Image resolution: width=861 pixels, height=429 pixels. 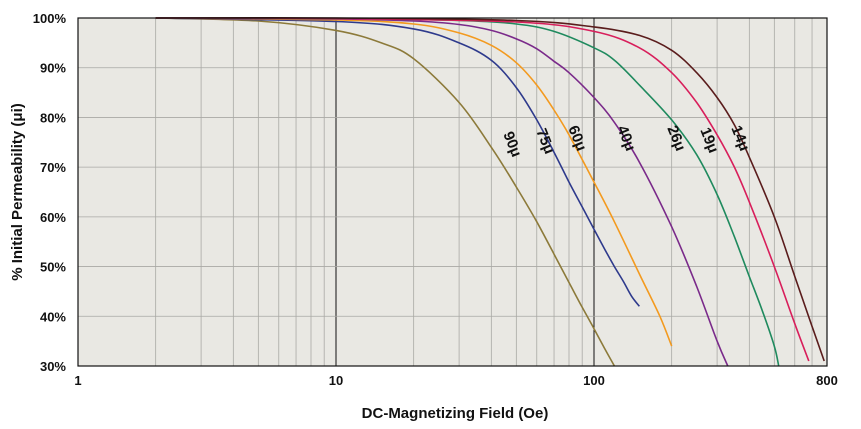 I want to click on y-tick-label: 70%, so click(x=53, y=167).